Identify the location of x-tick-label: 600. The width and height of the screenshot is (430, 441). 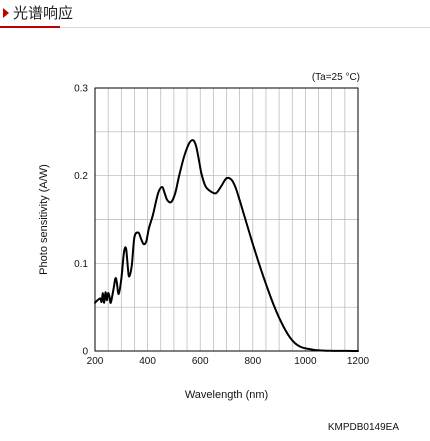
(200, 361).